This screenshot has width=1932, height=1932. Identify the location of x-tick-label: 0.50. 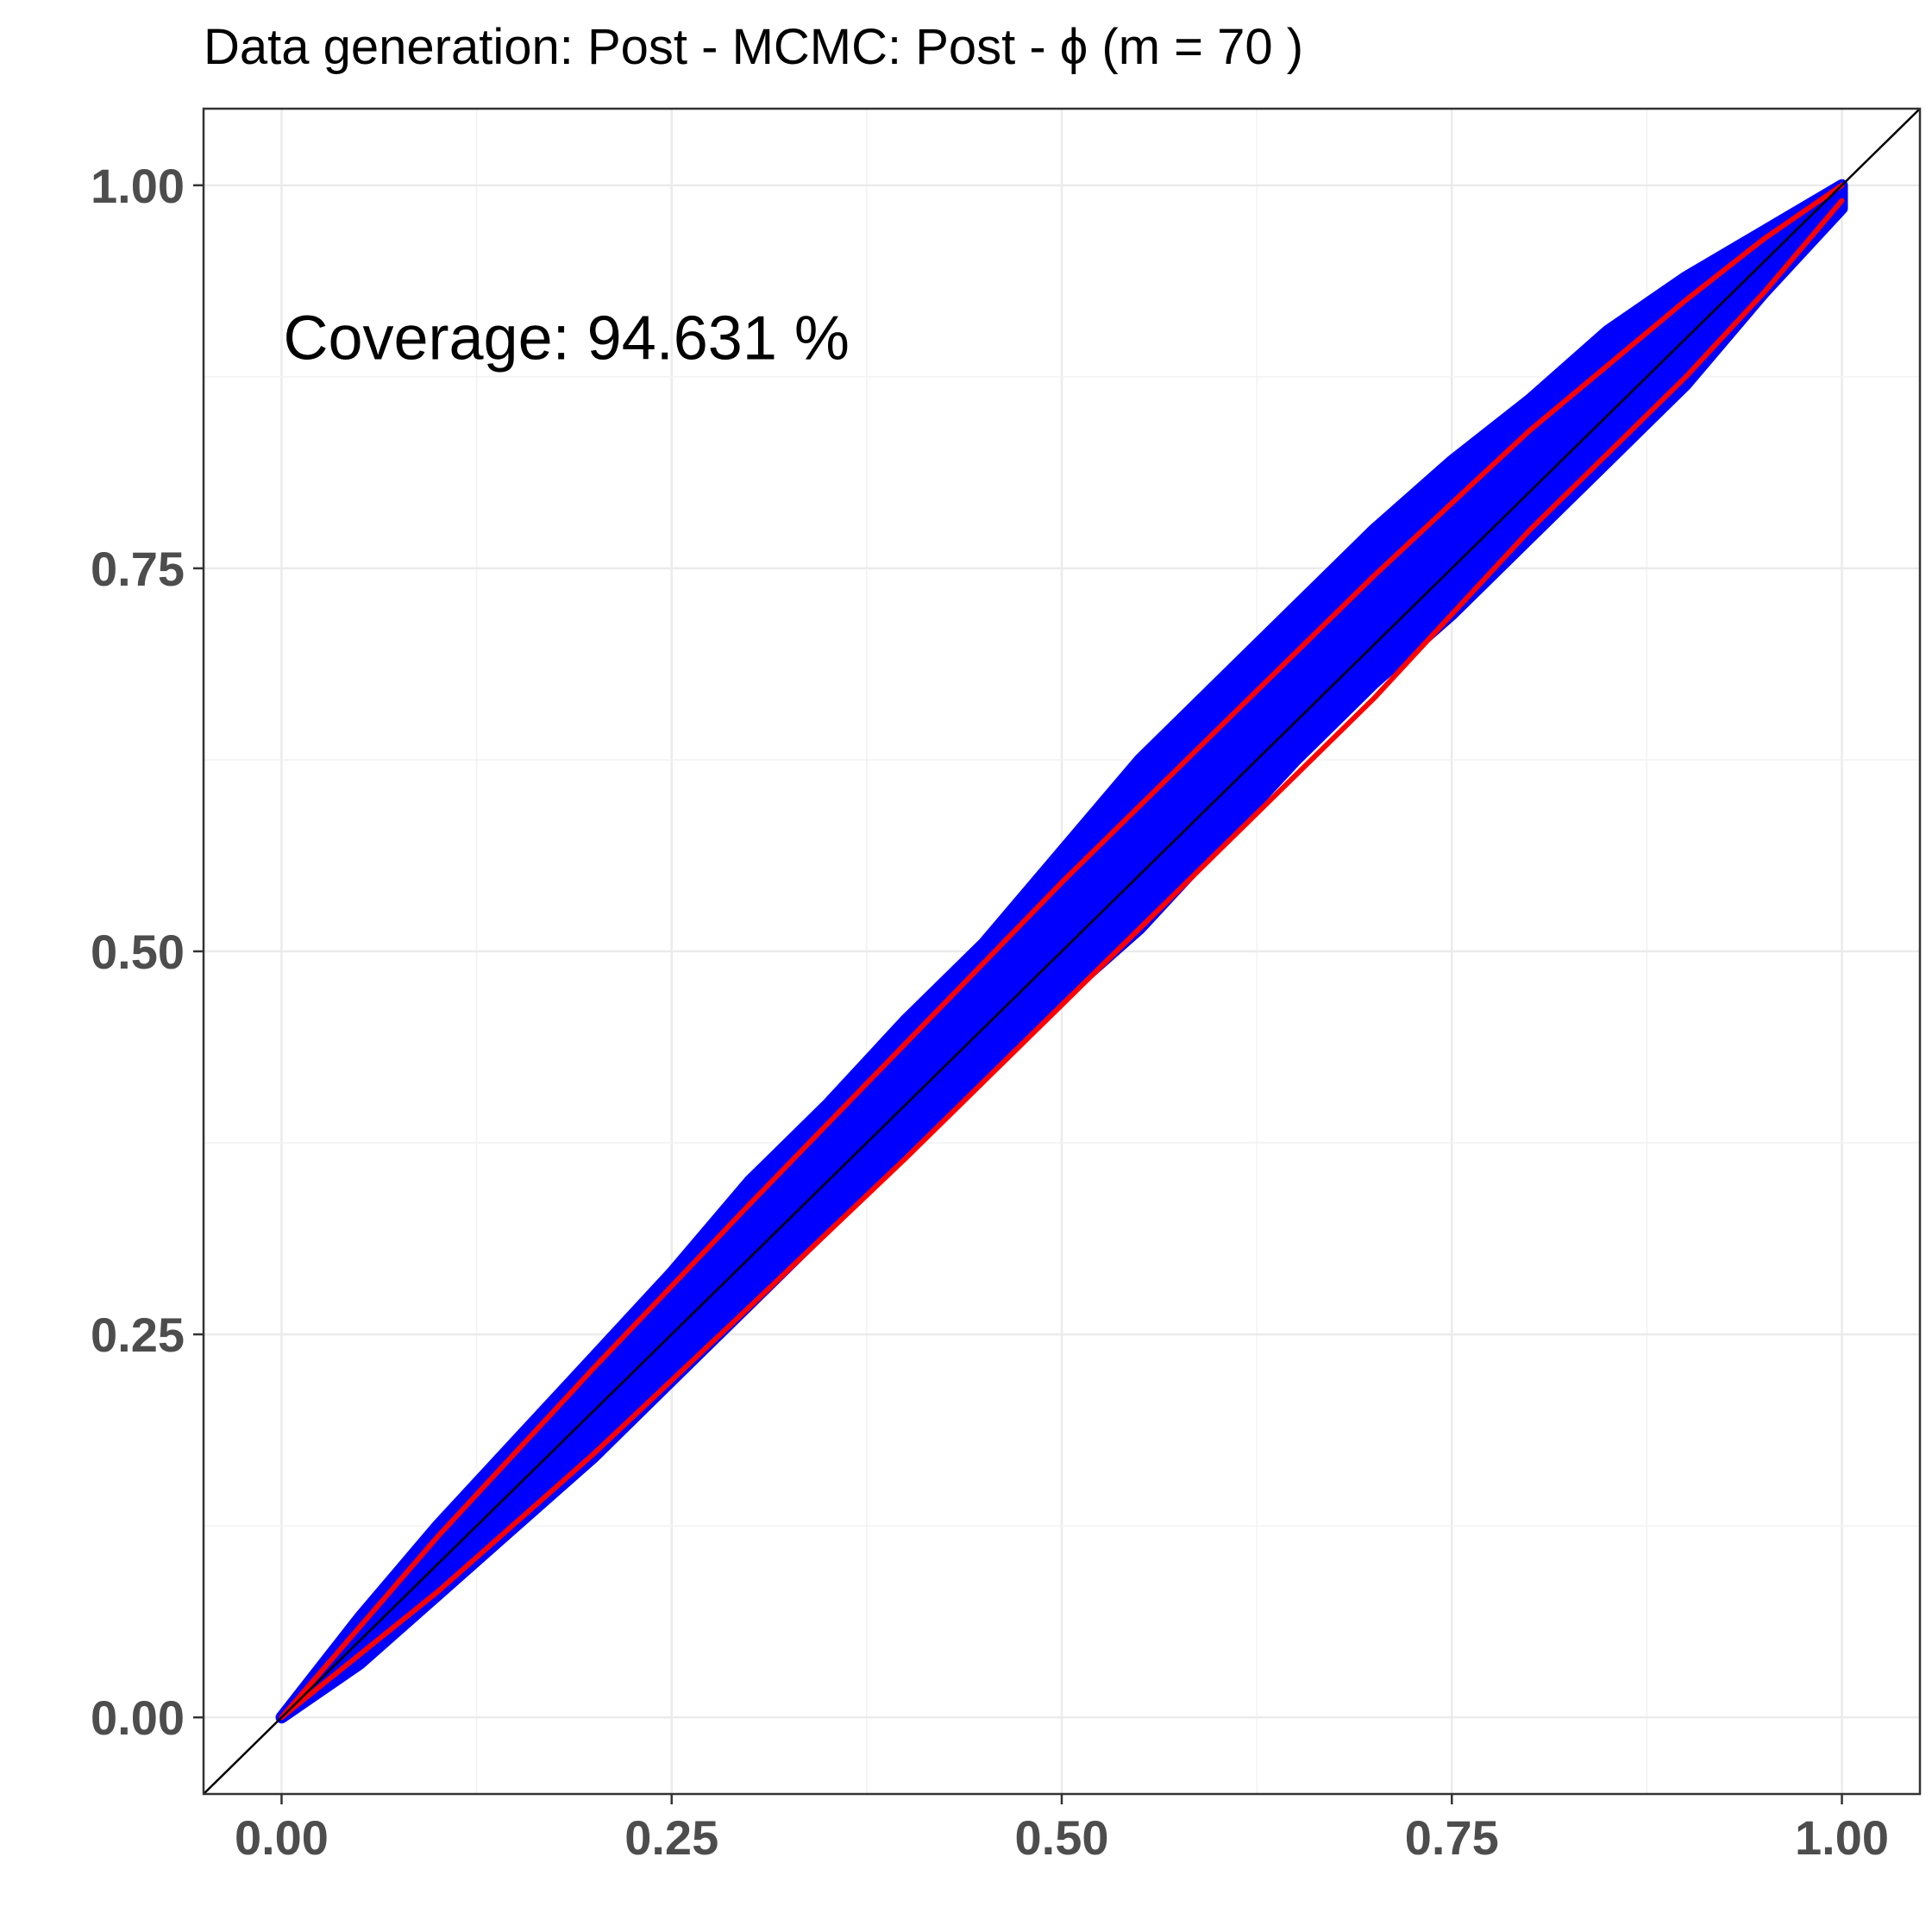
(1062, 1837).